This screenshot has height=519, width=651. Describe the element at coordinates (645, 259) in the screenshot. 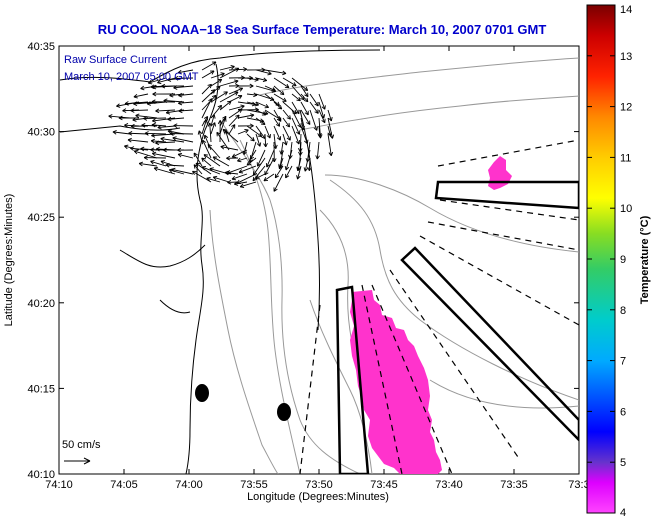

I see `colorbar-label: Temperature (°C)` at that location.